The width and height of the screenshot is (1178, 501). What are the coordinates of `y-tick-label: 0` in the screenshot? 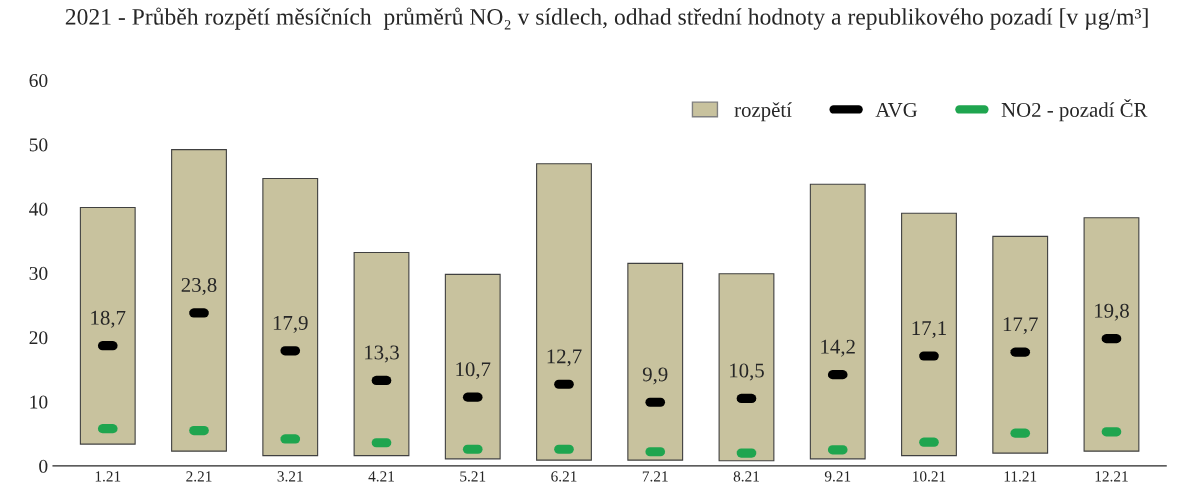 It's located at (43, 466).